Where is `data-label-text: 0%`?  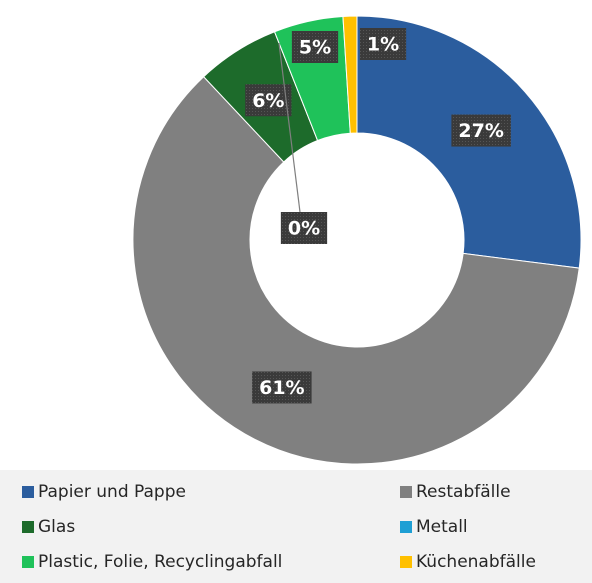
data-label-text: 0% is located at coordinates (304, 229).